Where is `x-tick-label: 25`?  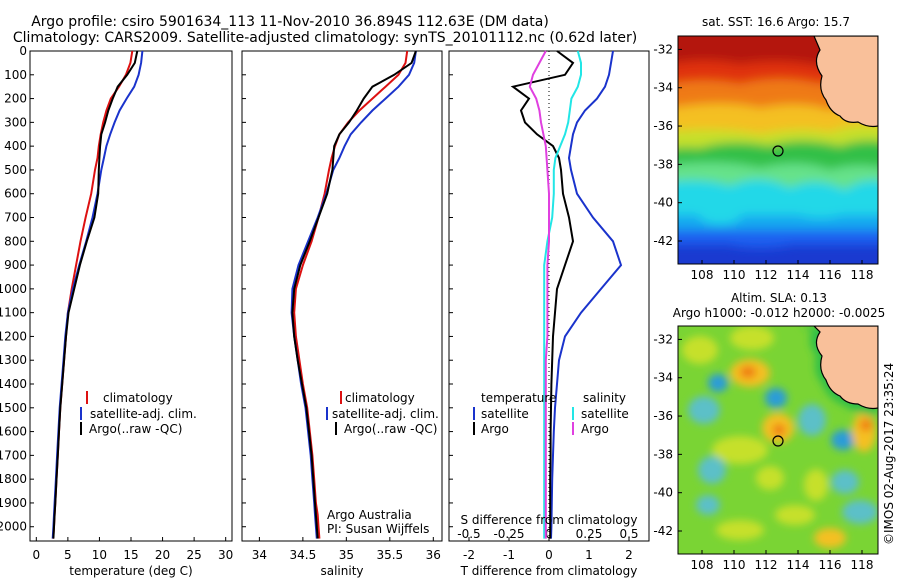 x-tick-label: 25 is located at coordinates (193, 555).